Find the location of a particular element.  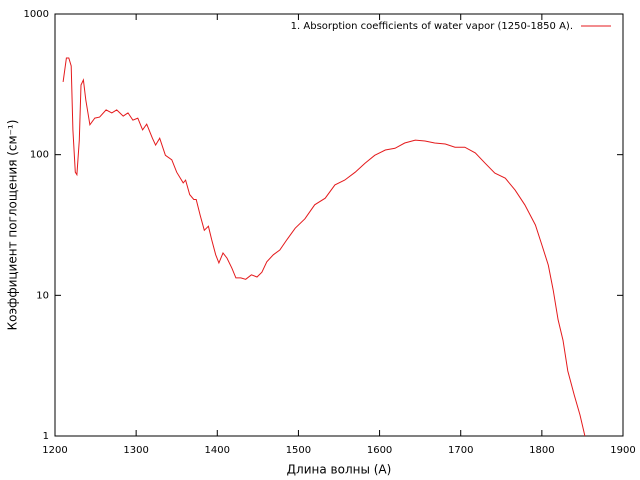

x-tick-label: 1700 is located at coordinates (460, 450).